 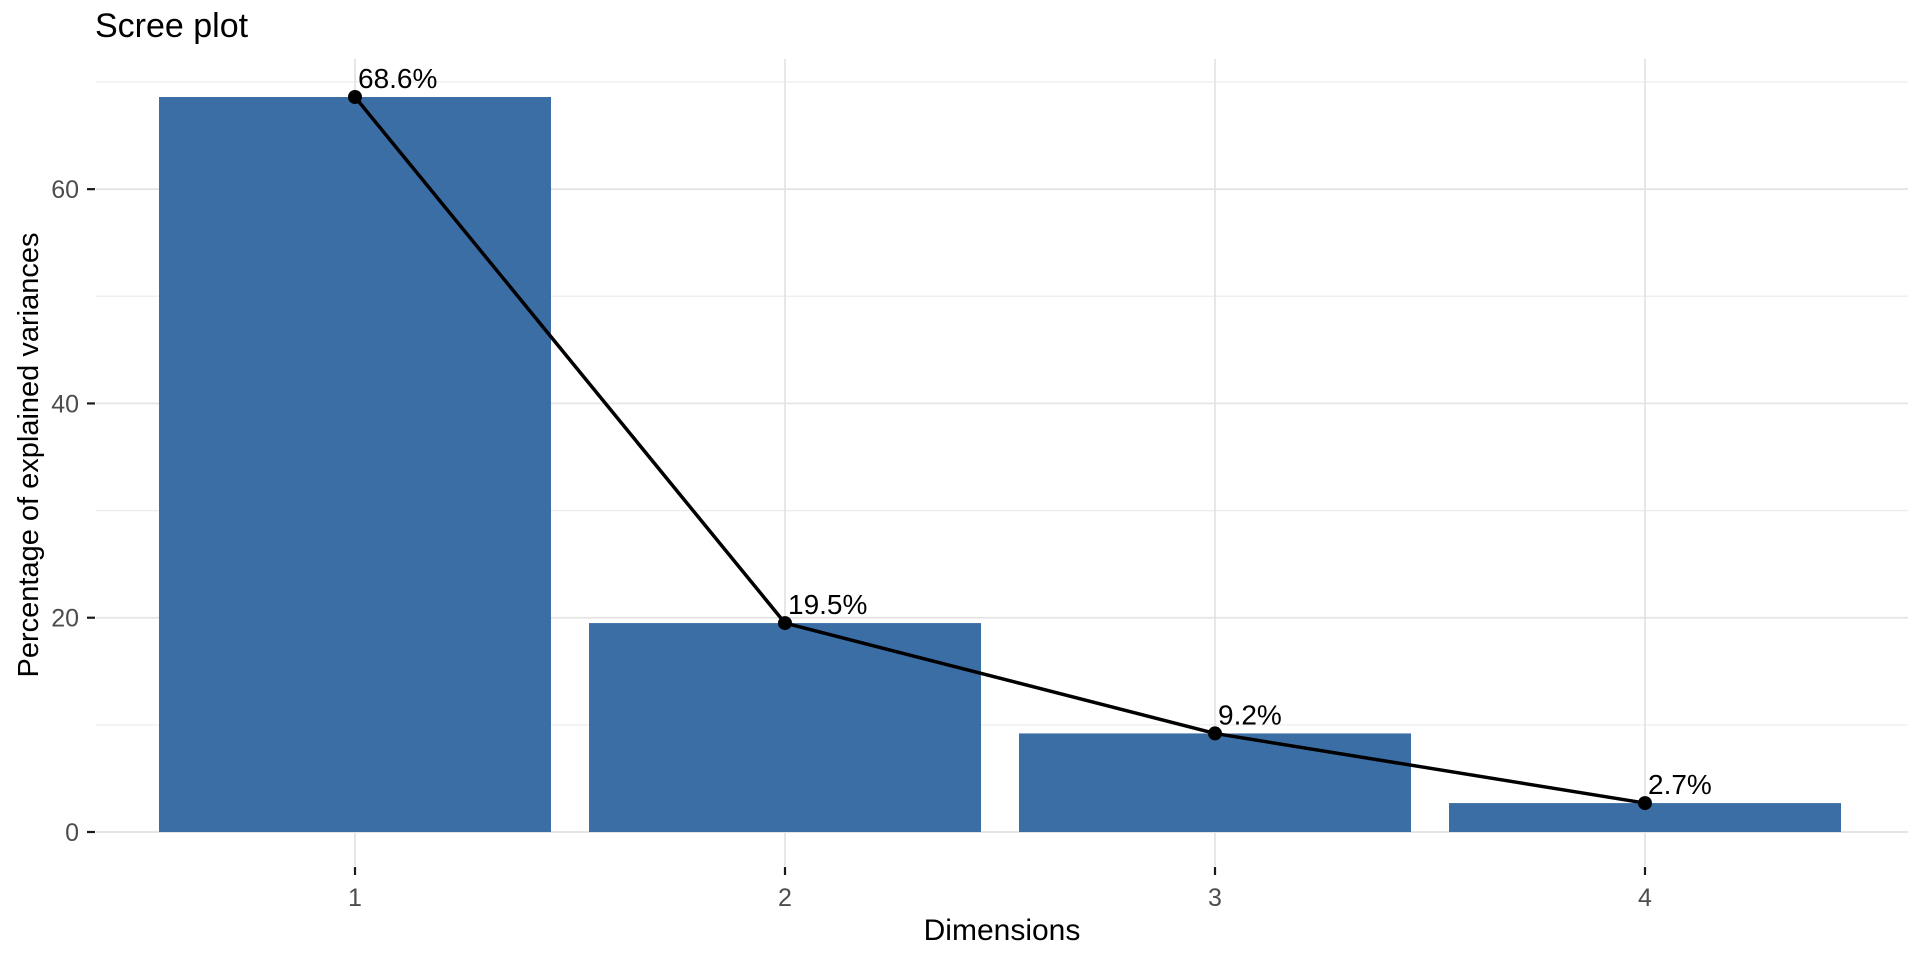 What do you see at coordinates (1680, 784) in the screenshot?
I see `data-point-label: 2.7%` at bounding box center [1680, 784].